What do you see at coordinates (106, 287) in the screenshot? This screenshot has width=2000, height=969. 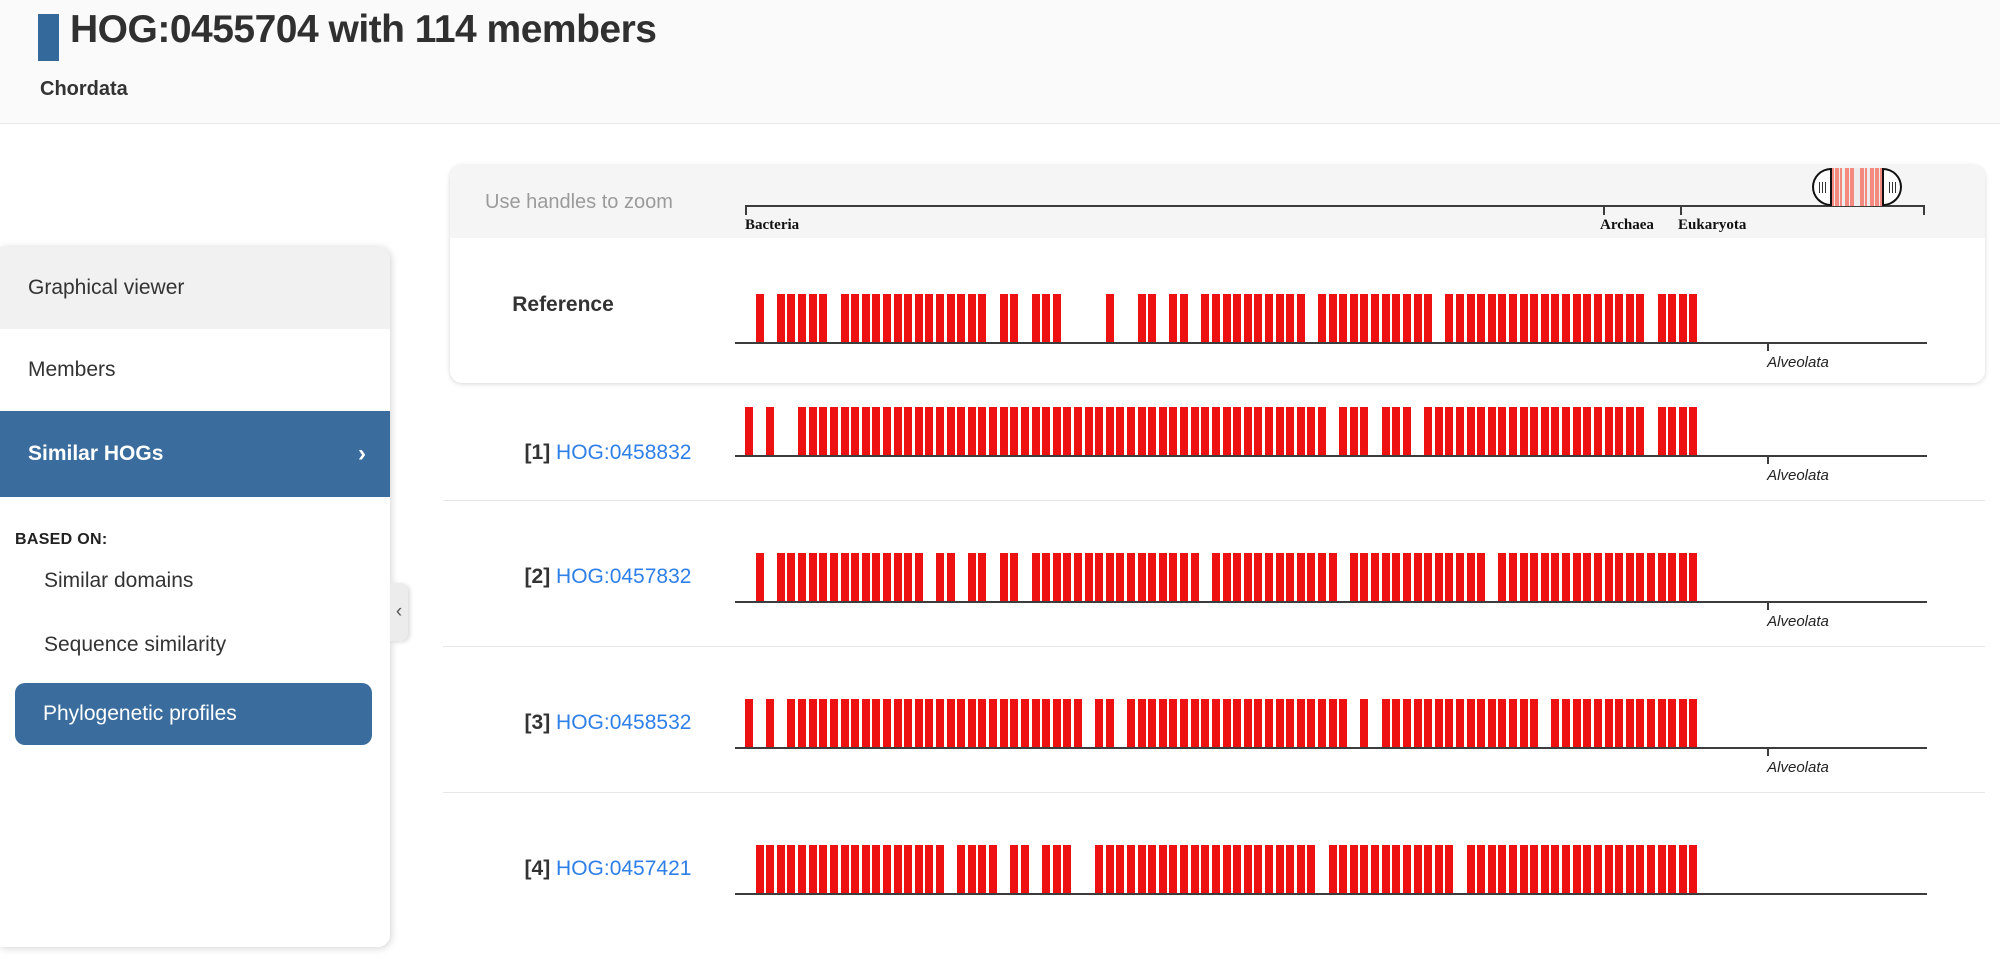 I see `sidebar-item-label: Graphical viewer` at bounding box center [106, 287].